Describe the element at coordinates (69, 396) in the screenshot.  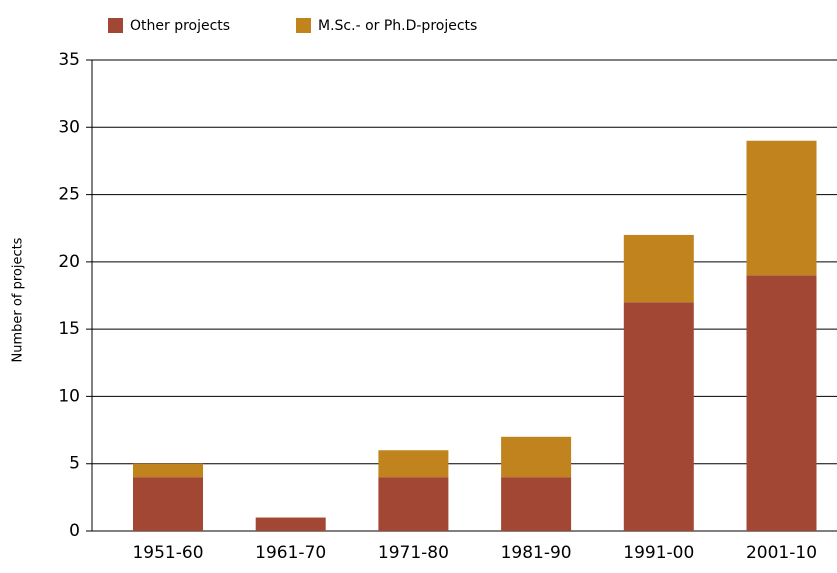
I see `y-tick-label: 10` at that location.